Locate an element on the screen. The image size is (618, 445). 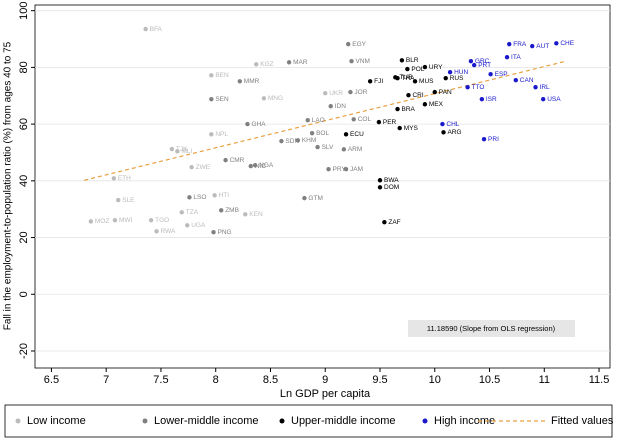
point-label: NGA is located at coordinates (266, 165).